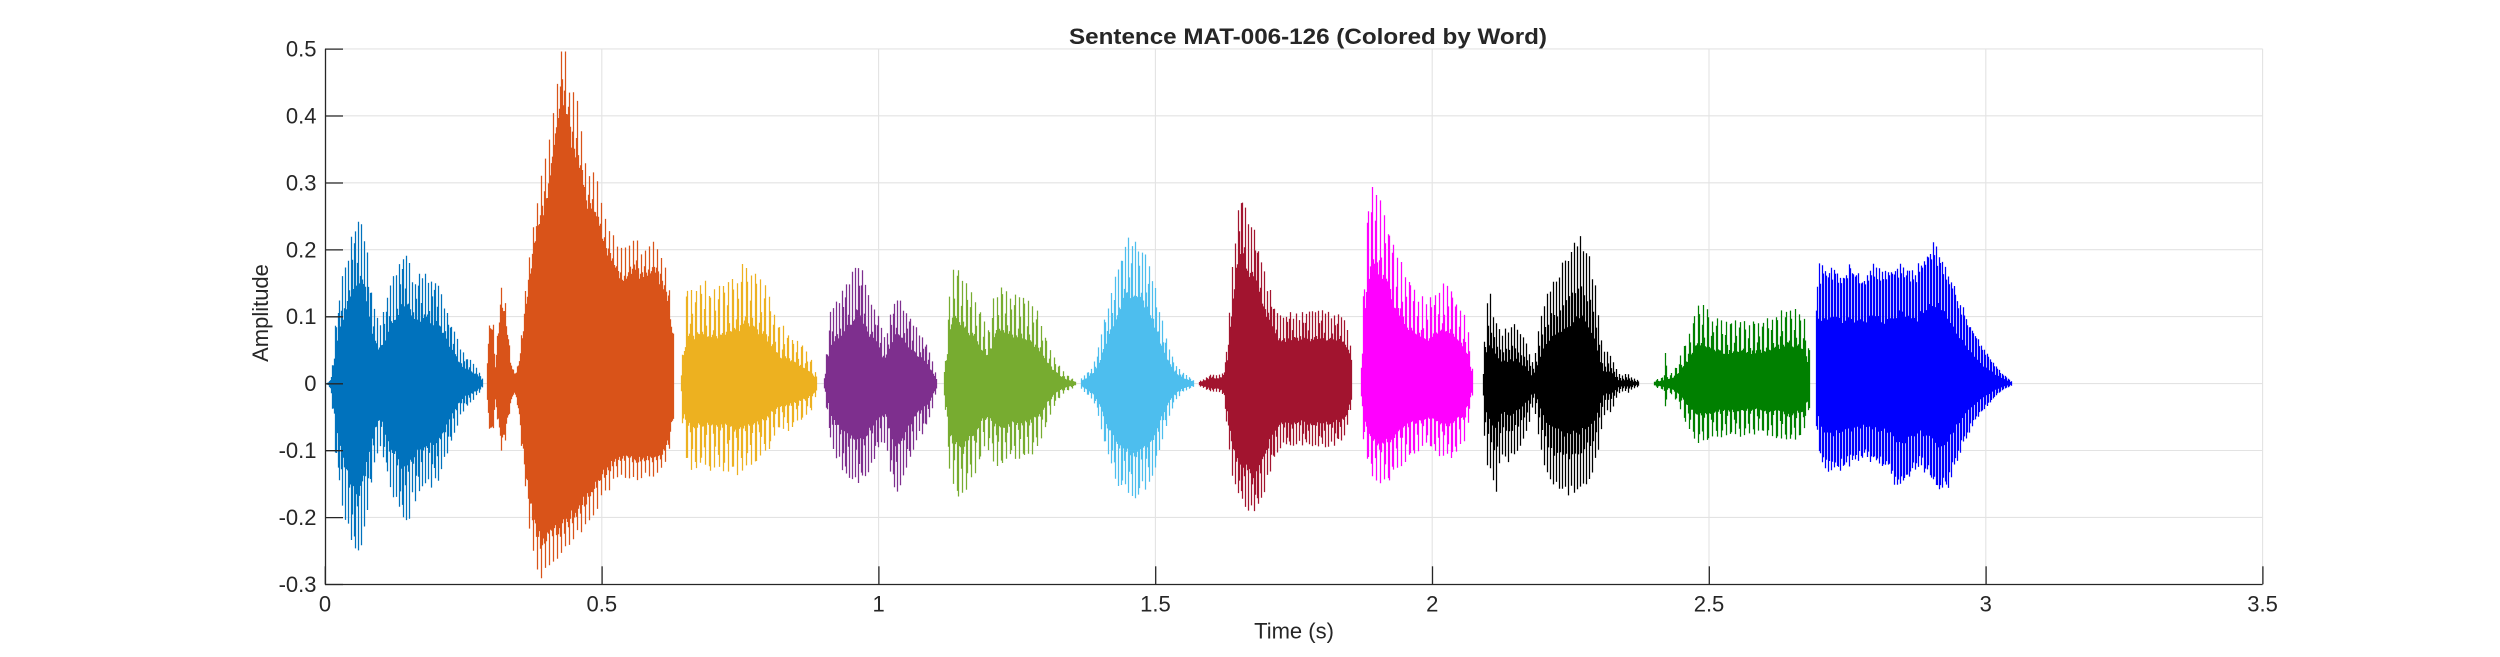 The width and height of the screenshot is (2500, 657). What do you see at coordinates (1294, 631) in the screenshot?
I see `svg-text: Time (s)` at bounding box center [1294, 631].